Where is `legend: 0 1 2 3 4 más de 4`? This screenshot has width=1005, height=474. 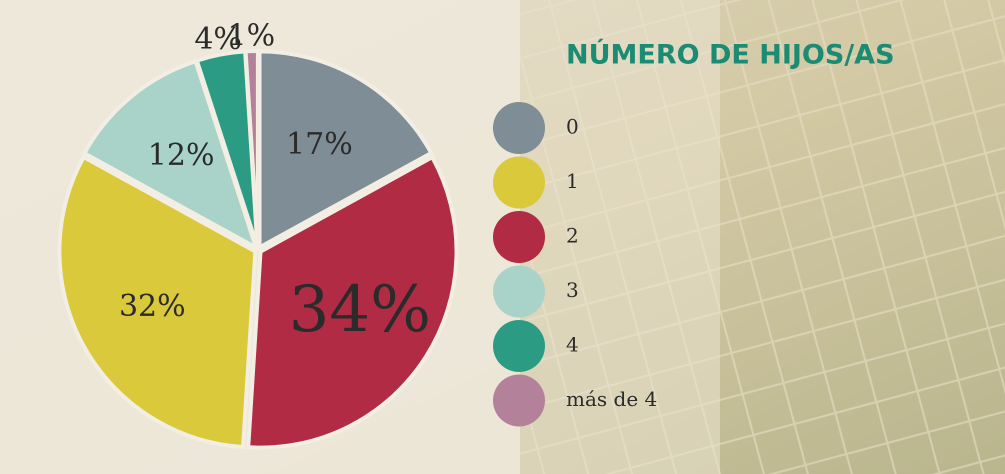
legend: 0 1 2 3 4 más de 4 is located at coordinates (575, 264).